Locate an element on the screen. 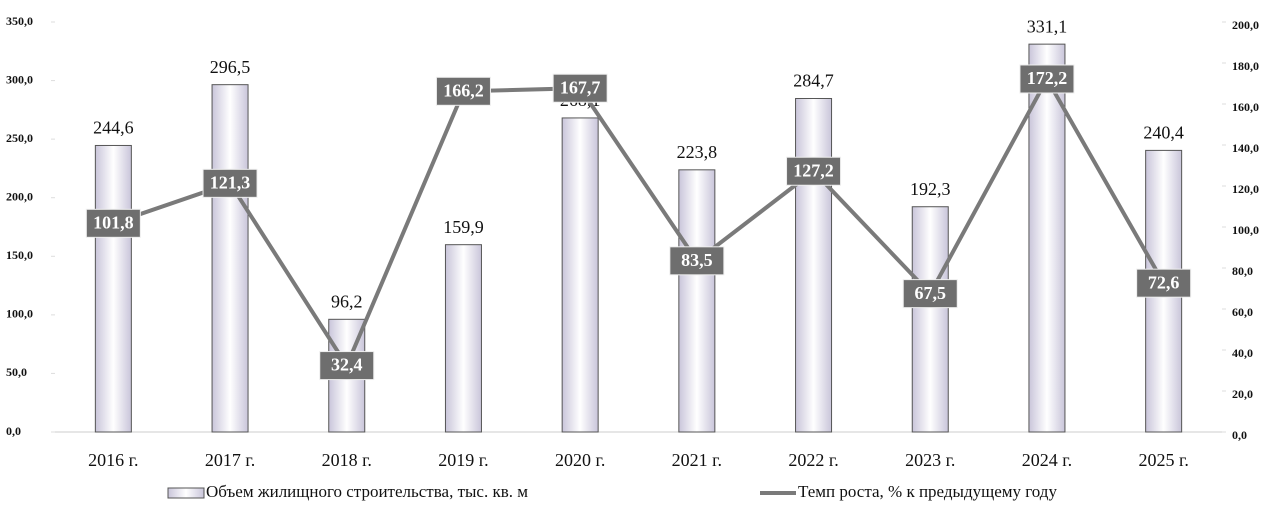 The width and height of the screenshot is (1270, 508). x-tick-label: 2018 г. is located at coordinates (347, 460).